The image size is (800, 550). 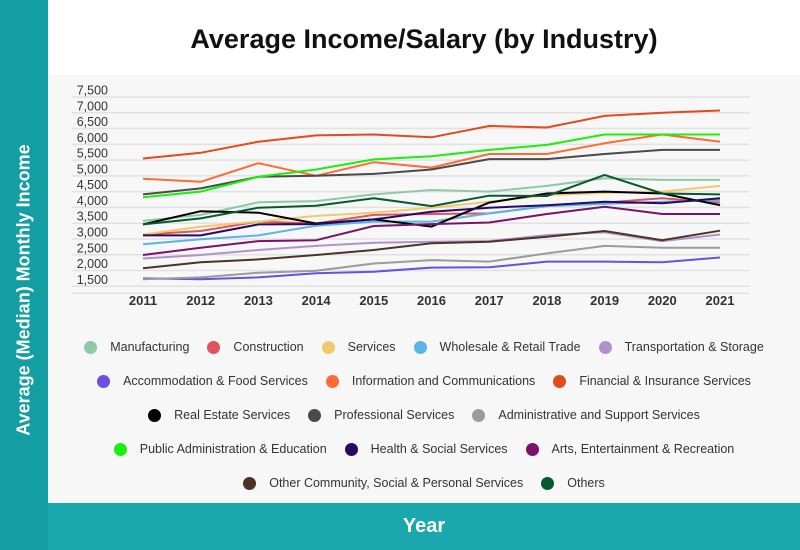 What do you see at coordinates (150, 347) in the screenshot?
I see `legend-label: Manufacturing` at bounding box center [150, 347].